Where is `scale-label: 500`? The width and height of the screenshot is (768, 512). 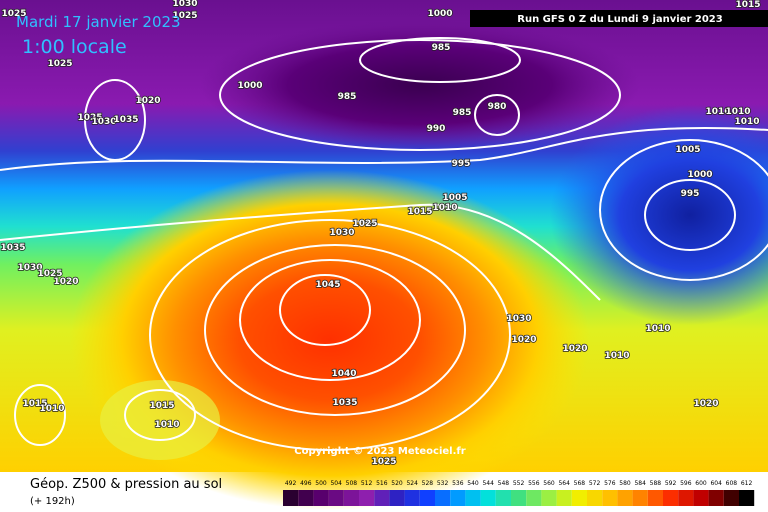 scale-label: 500 is located at coordinates (321, 483).